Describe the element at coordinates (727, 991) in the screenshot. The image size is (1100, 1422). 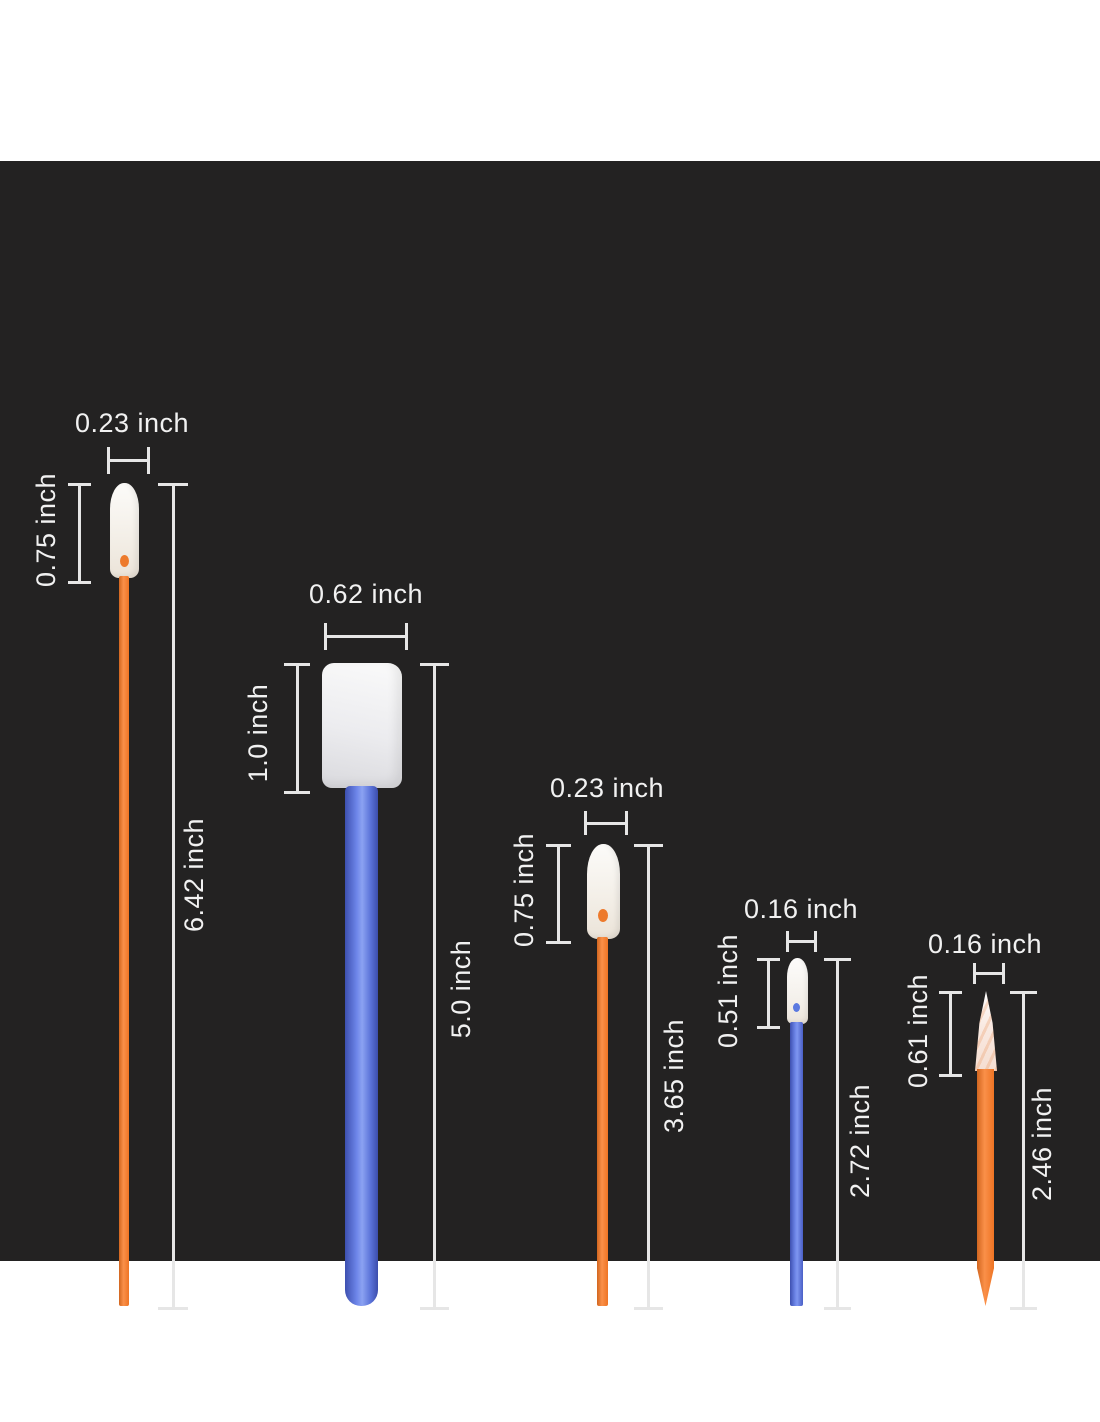
I see `swab4-tip-length-label: 0.51 inch` at that location.